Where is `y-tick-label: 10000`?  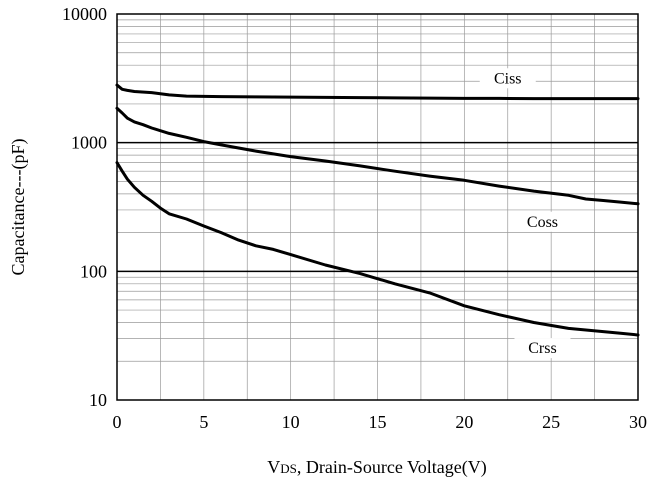 y-tick-label: 10000 is located at coordinates (84, 14).